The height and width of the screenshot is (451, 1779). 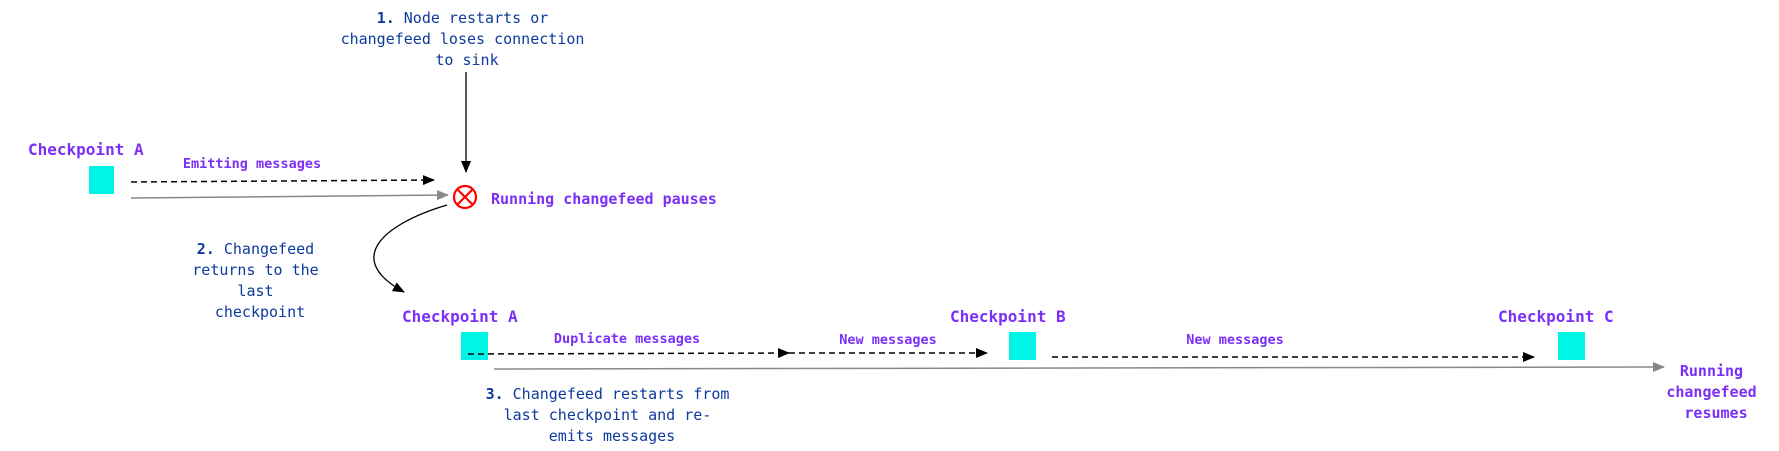 I want to click on checkpoint-b-marker, so click(x=1022, y=346).